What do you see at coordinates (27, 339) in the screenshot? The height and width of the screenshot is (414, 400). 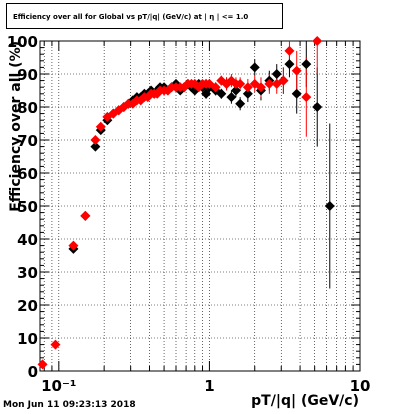 I see `y-tick-label: 10` at bounding box center [27, 339].